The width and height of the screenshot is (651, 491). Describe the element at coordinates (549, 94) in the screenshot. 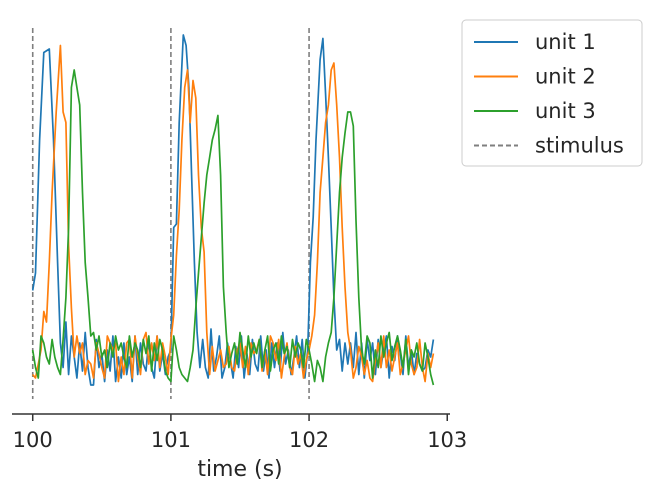

I see `legend-items: unit 1 unit 2 unit 3 stimulus` at that location.